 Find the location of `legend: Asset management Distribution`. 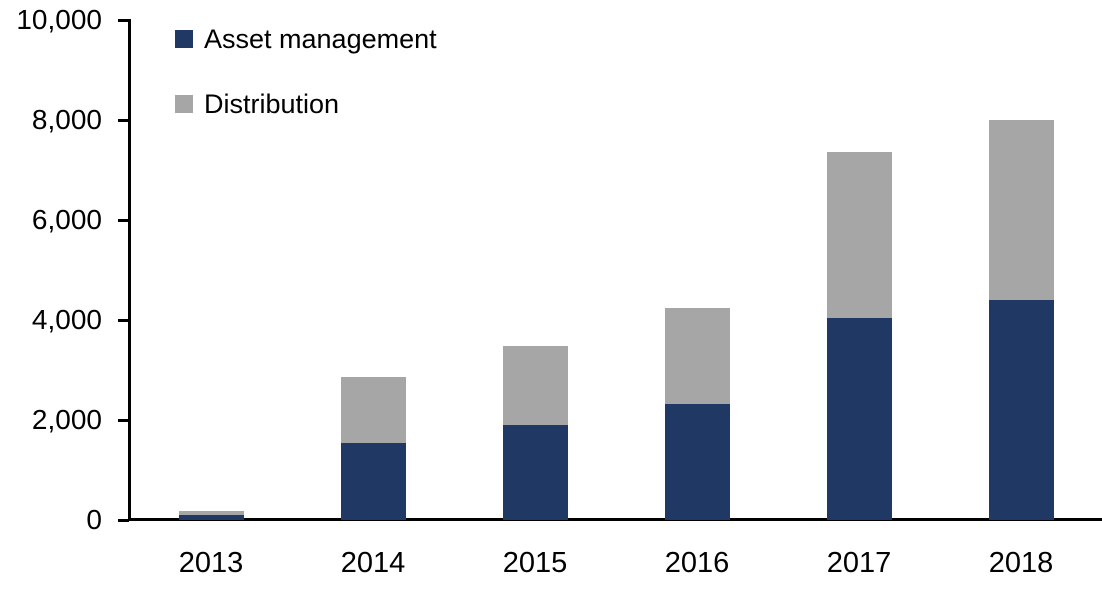

legend: Asset management Distribution is located at coordinates (306, 90).